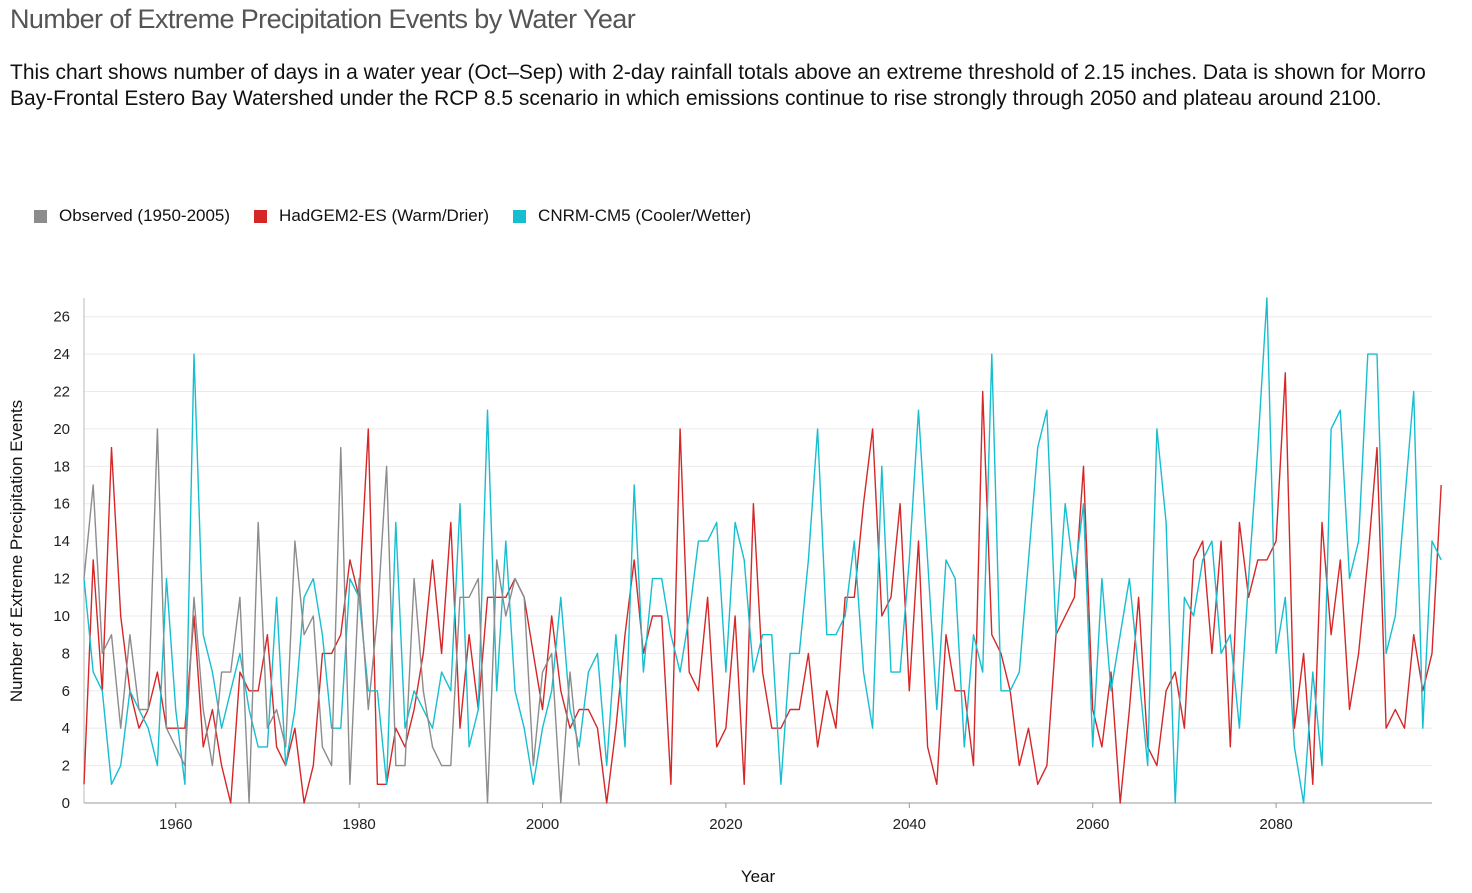  I want to click on y-tick-label-24: 24, so click(61, 354).